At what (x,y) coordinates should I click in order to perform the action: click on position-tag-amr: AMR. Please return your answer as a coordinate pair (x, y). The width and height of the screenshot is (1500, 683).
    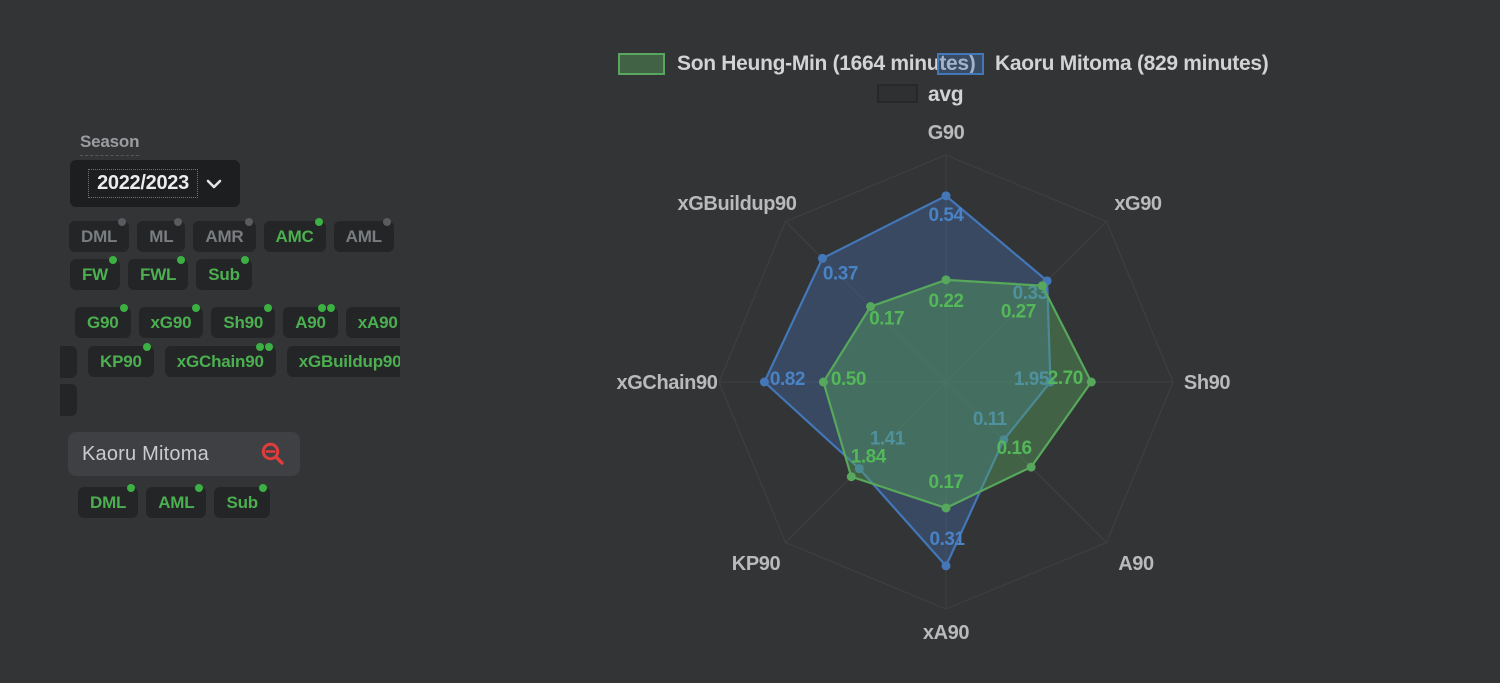
    Looking at the image, I should click on (224, 235).